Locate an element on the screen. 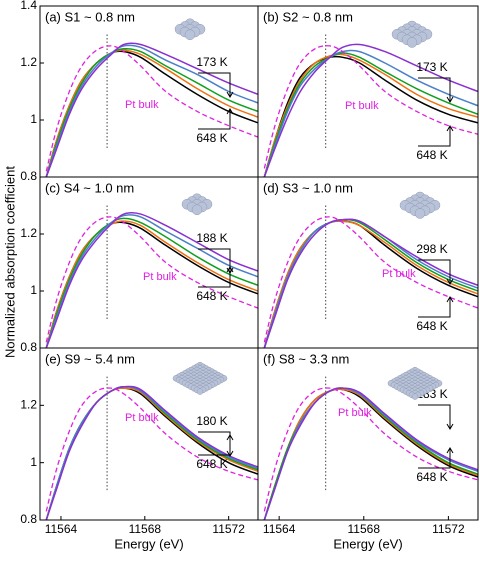 The width and height of the screenshot is (480, 562). annotation: 188 K is located at coordinates (211, 238).